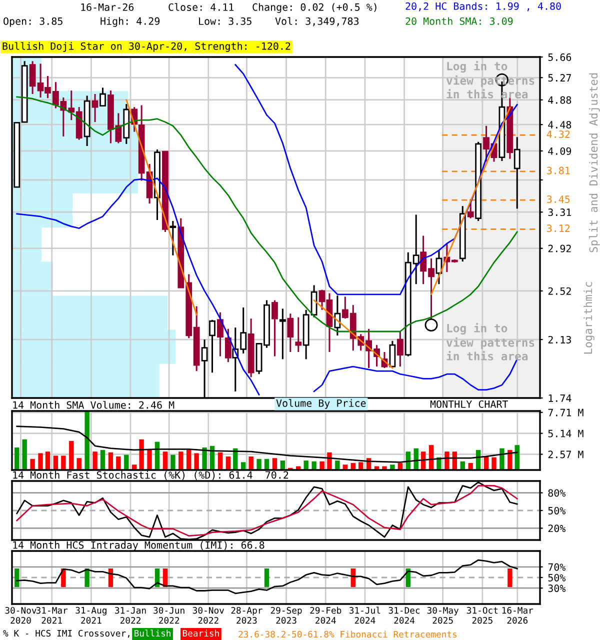  I want to click on text: Low: 3.35, so click(225, 21).